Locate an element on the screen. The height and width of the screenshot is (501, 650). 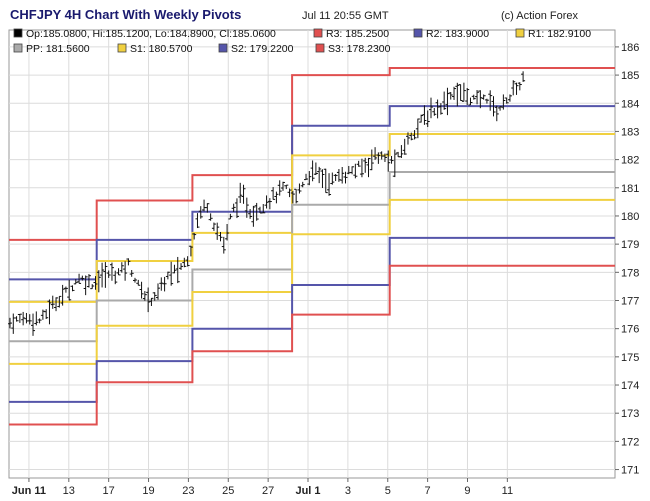
legend-label: PP: 181.5600 is located at coordinates (58, 49).